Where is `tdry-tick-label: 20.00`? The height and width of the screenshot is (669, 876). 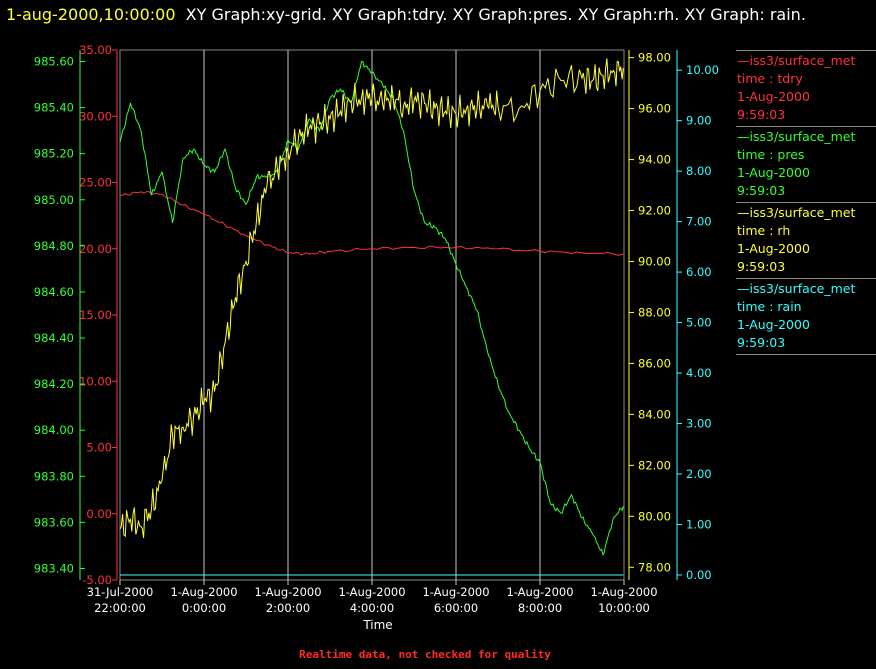 tdry-tick-label: 20.00 is located at coordinates (95, 249).